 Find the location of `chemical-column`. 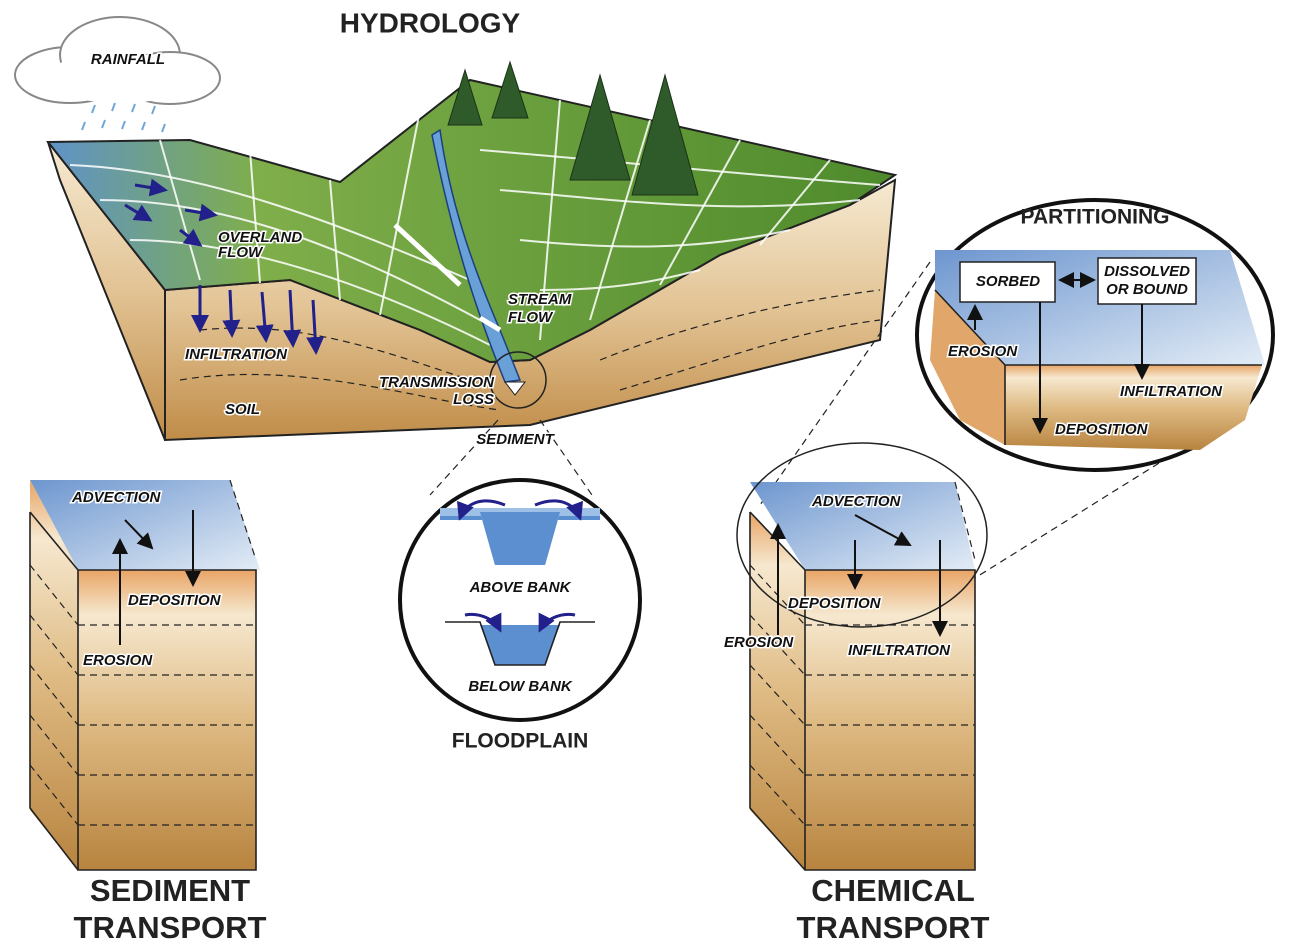

chemical-column is located at coordinates (890, 720).